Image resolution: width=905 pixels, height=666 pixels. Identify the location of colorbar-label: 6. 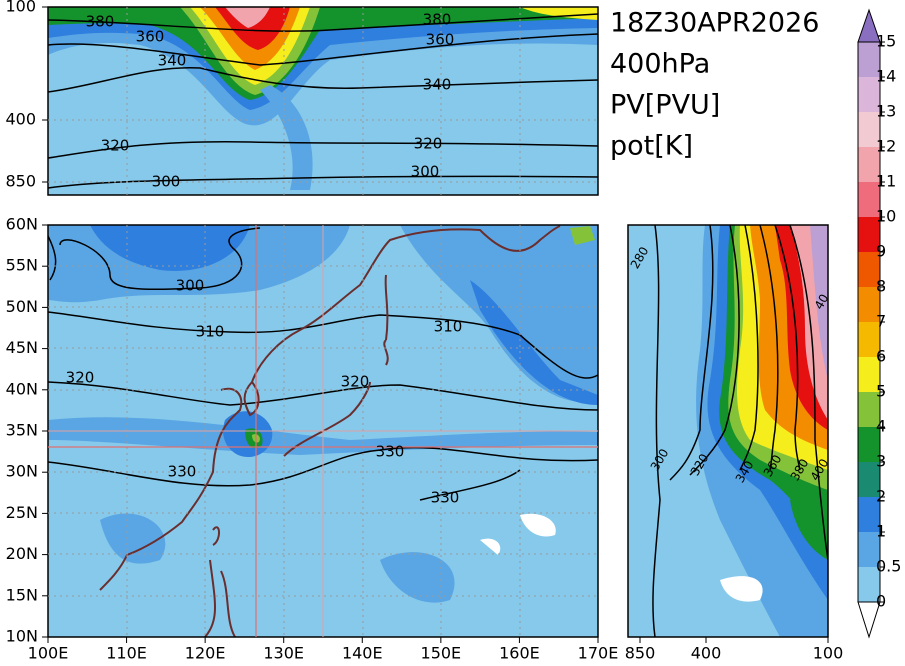
(881, 356).